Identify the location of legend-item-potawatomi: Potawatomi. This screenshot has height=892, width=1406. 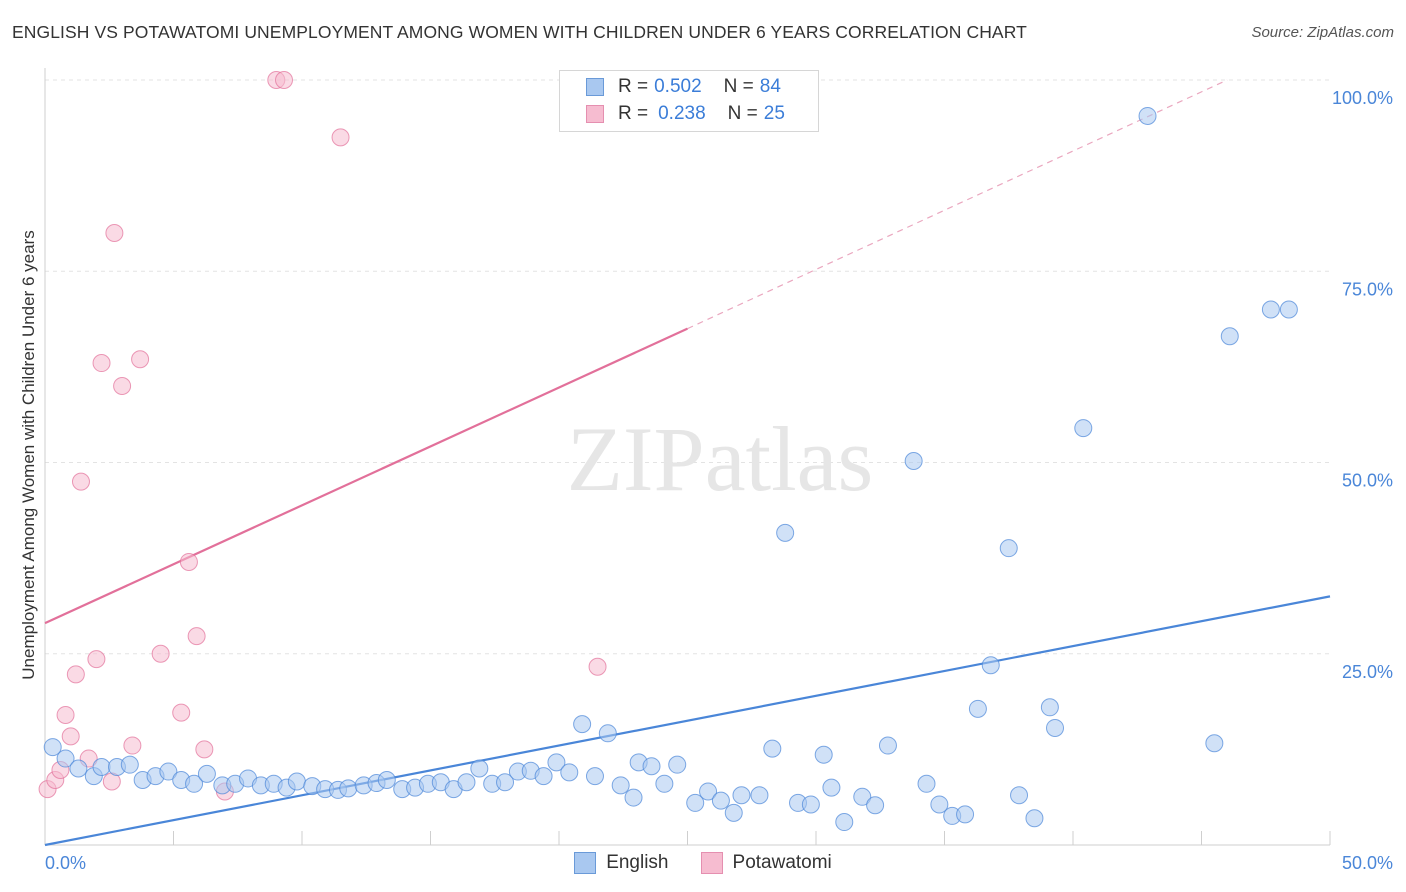
(766, 863).